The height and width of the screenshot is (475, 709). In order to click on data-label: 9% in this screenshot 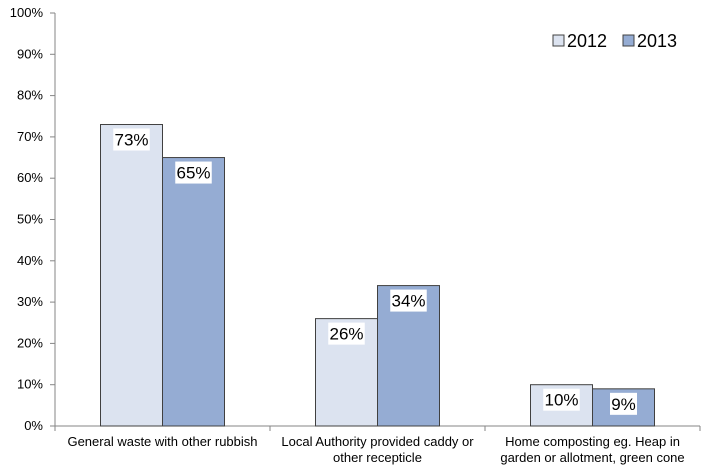, I will do `click(623, 404)`.